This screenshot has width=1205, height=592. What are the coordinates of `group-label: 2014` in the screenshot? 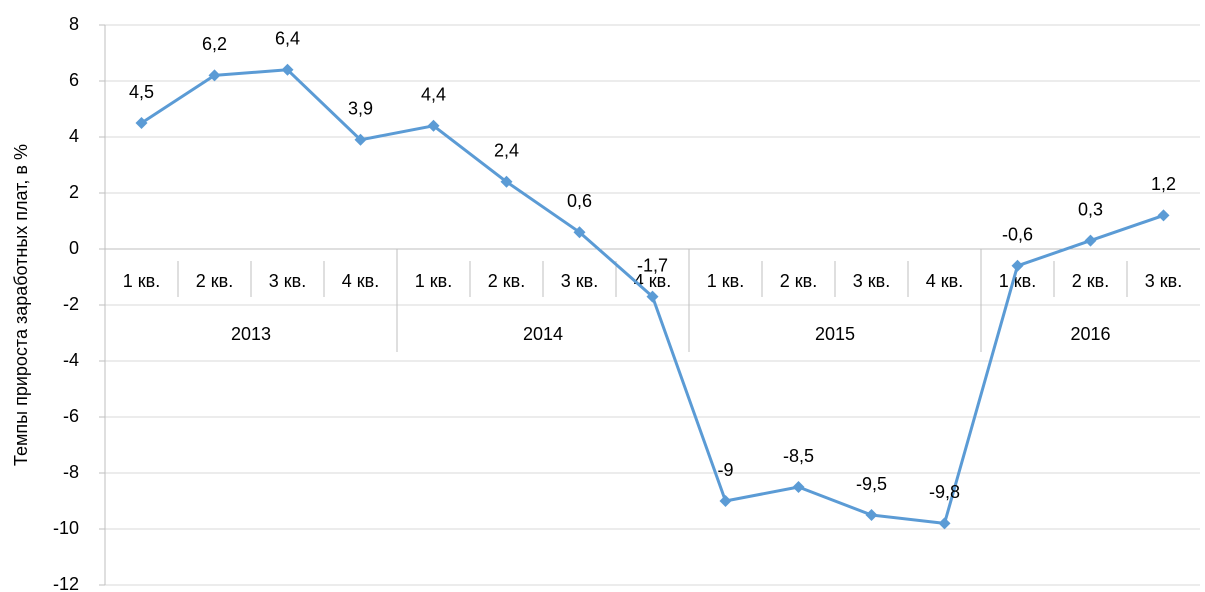 It's located at (543, 334).